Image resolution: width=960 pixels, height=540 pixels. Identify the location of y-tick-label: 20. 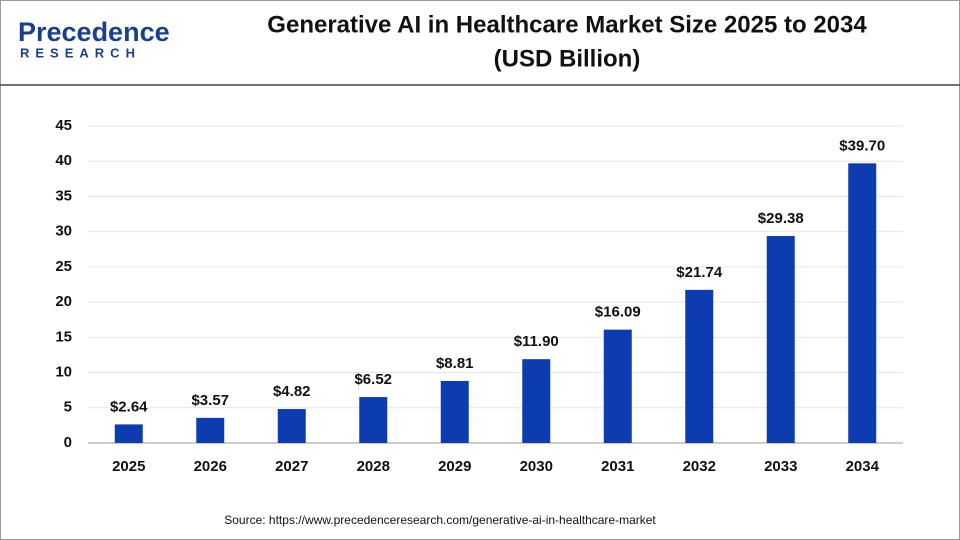
(63, 301).